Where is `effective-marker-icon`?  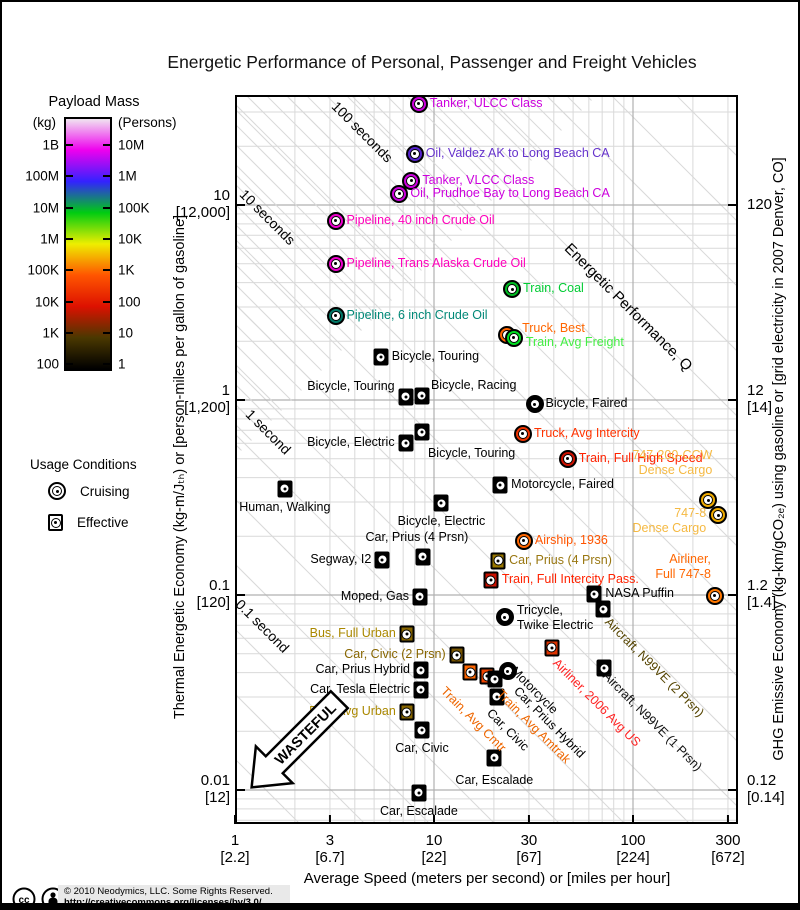 effective-marker-icon is located at coordinates (55, 522).